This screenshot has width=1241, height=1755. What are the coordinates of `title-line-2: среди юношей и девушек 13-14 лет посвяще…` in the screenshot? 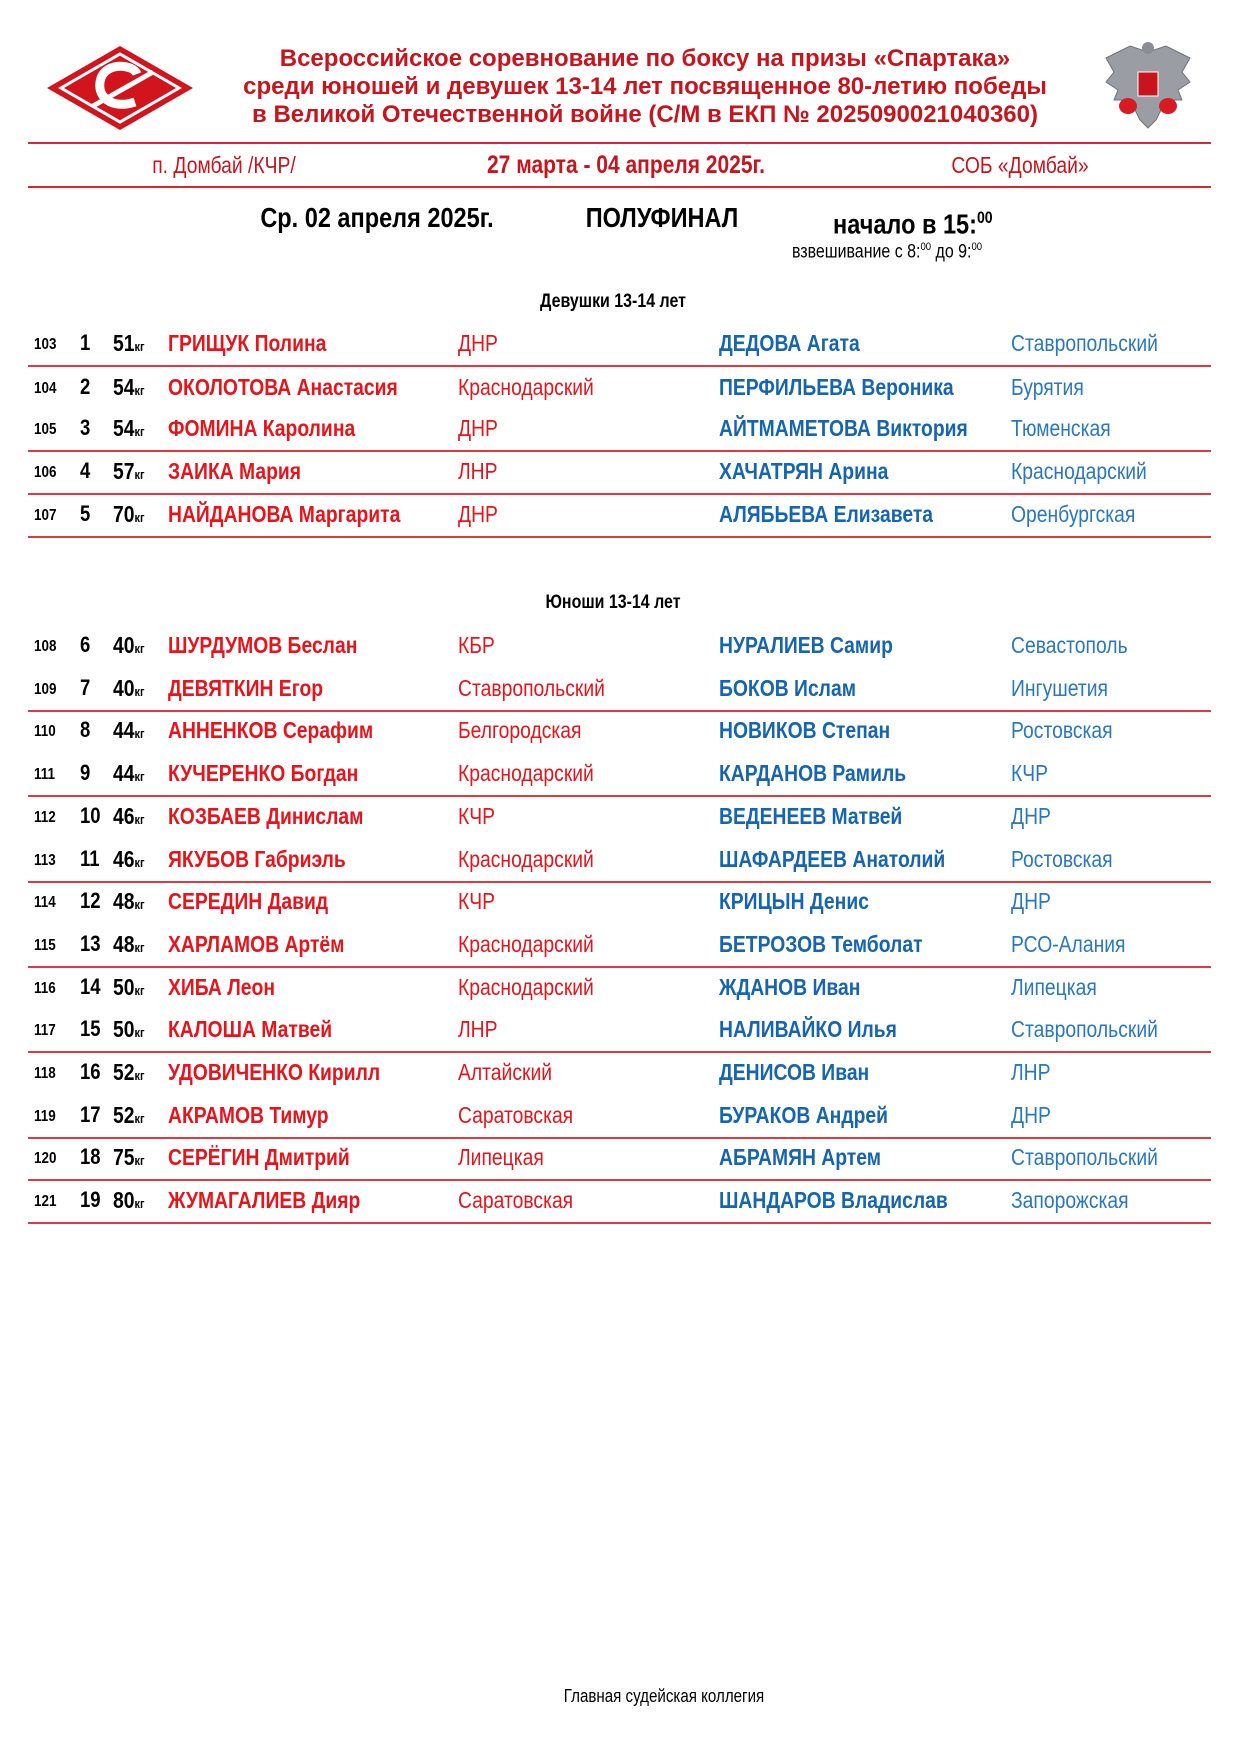 It's located at (645, 86).